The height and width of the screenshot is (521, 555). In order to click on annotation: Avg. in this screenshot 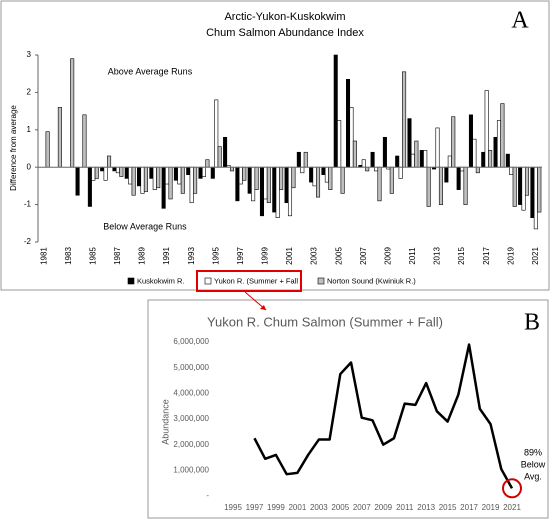, I will do `click(533, 476)`.